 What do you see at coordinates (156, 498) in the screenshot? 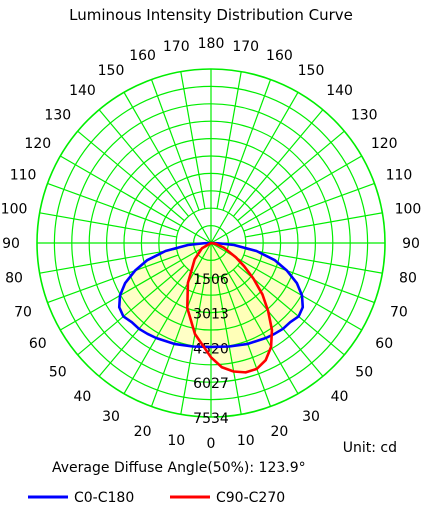
I see `legend: C0-C180 C90-C270` at bounding box center [156, 498].